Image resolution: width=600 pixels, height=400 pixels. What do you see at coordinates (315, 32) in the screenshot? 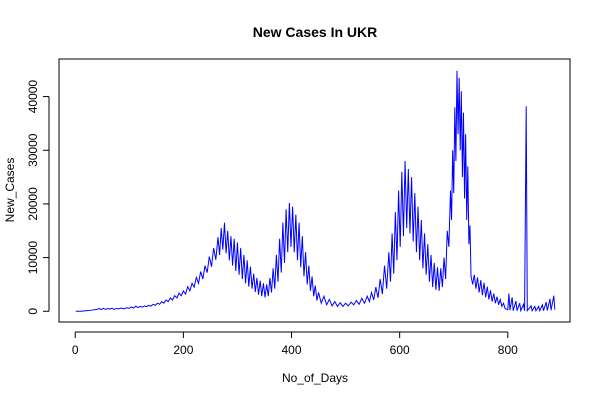
I see `chart-title: New Cases In UKR` at bounding box center [315, 32].